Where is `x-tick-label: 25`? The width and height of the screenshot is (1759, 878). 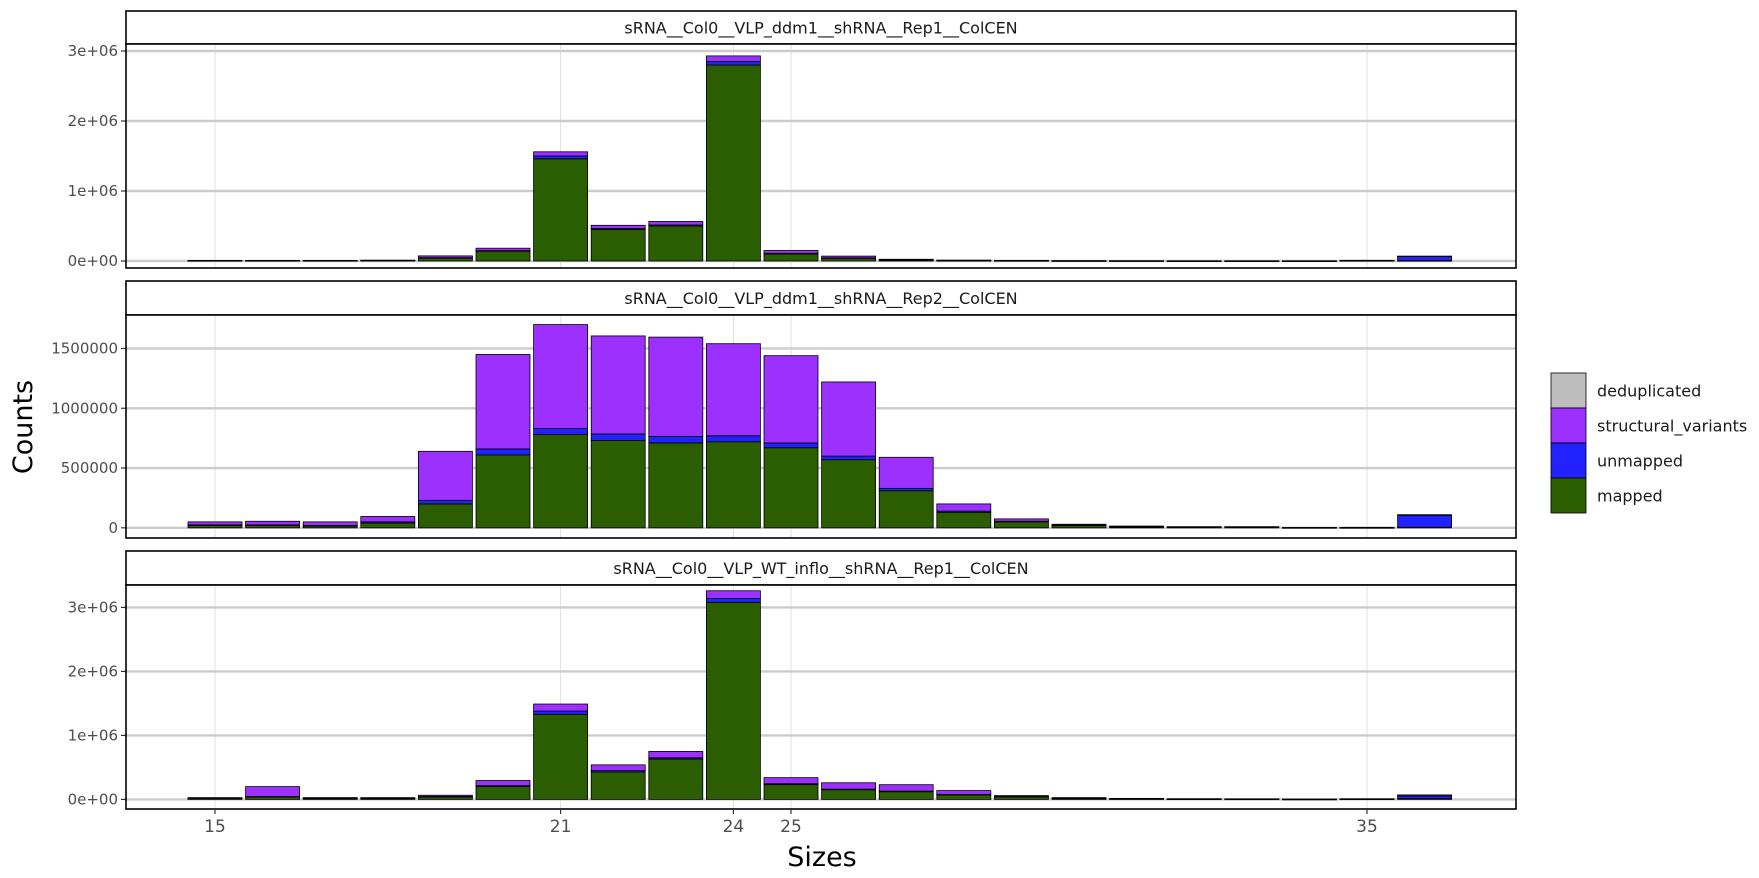
x-tick-label: 25 is located at coordinates (791, 827).